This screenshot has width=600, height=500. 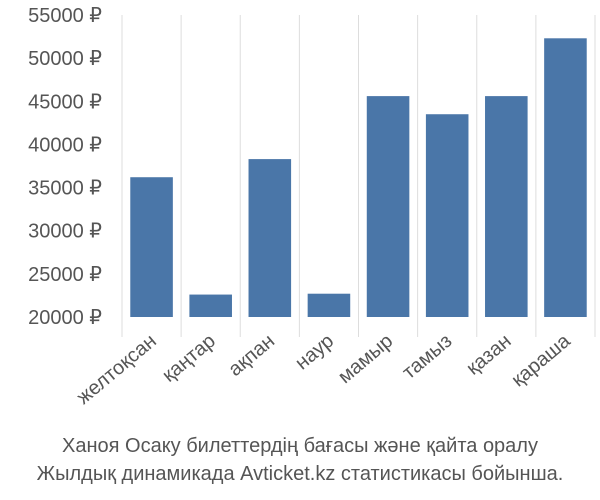 I want to click on x-tick-label: қаңтар, so click(x=189, y=358).